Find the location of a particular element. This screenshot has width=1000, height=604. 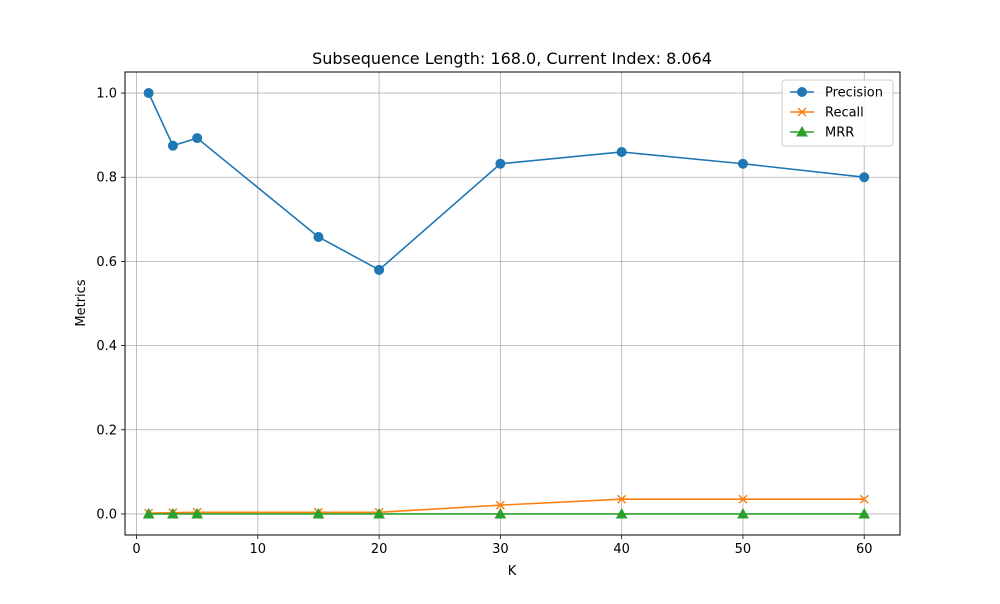

legend-item-precision: Precision is located at coordinates (836, 93).